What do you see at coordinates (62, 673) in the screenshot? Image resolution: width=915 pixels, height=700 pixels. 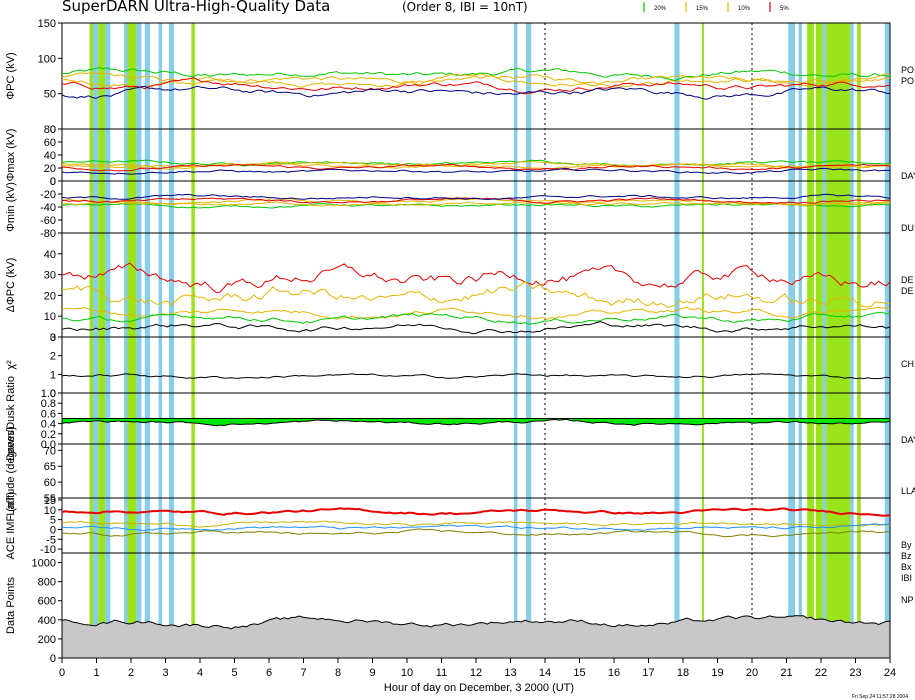 I see `xtick-label-0: 0` at bounding box center [62, 673].